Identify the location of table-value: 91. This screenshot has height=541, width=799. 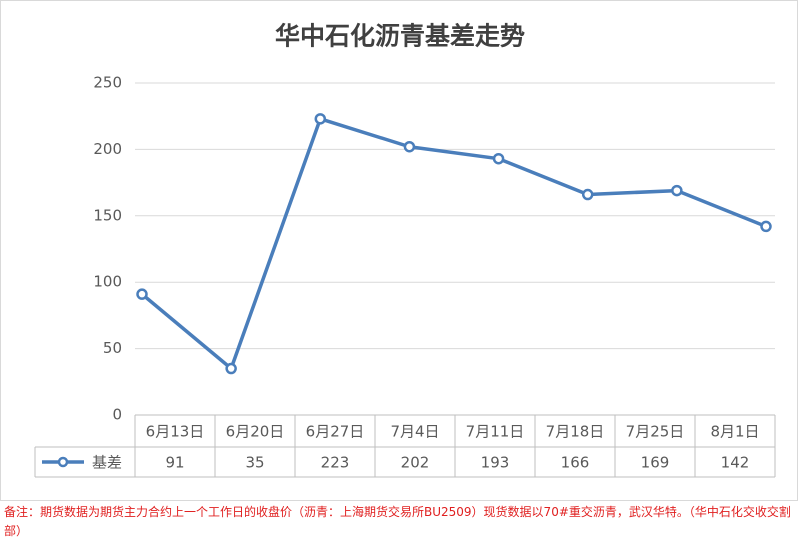
(174, 463).